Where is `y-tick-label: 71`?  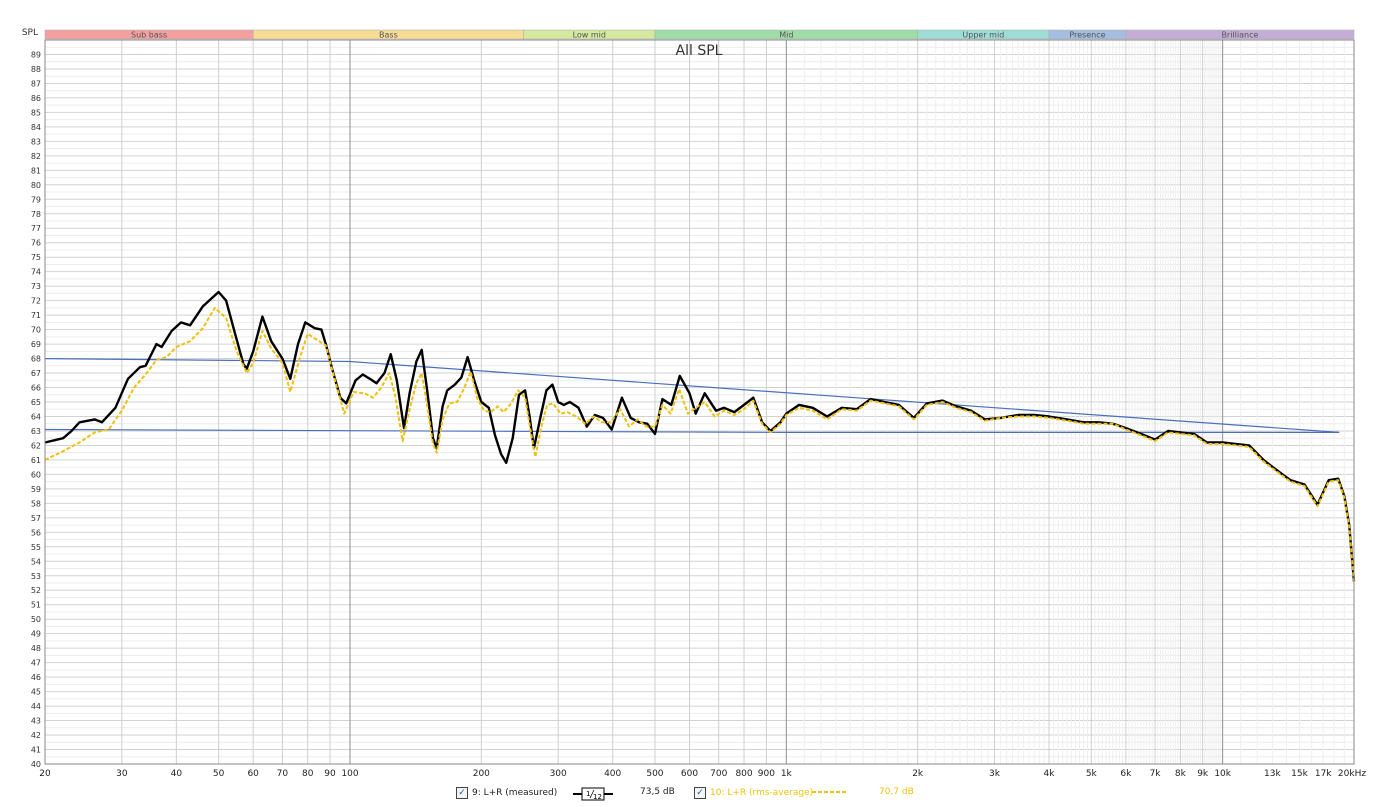
y-tick-label: 71 is located at coordinates (36, 315).